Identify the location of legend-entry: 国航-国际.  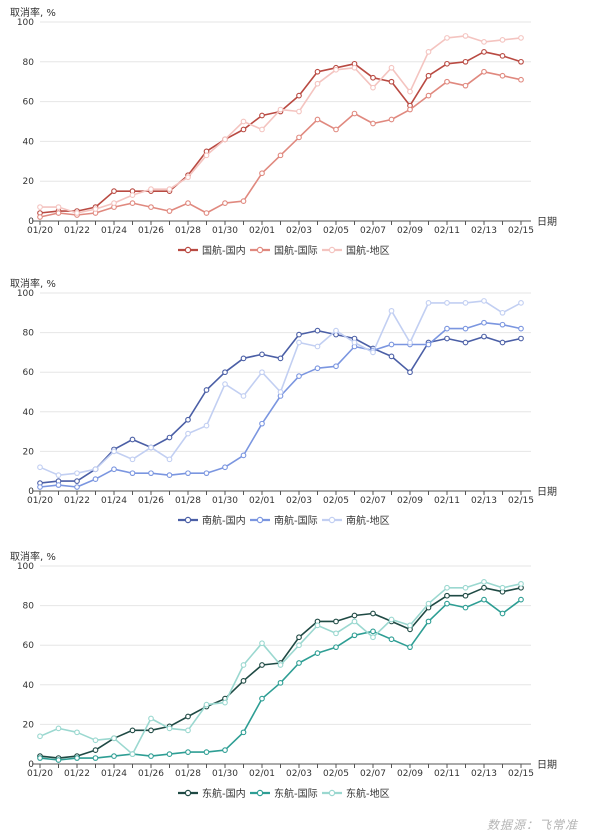
(296, 250).